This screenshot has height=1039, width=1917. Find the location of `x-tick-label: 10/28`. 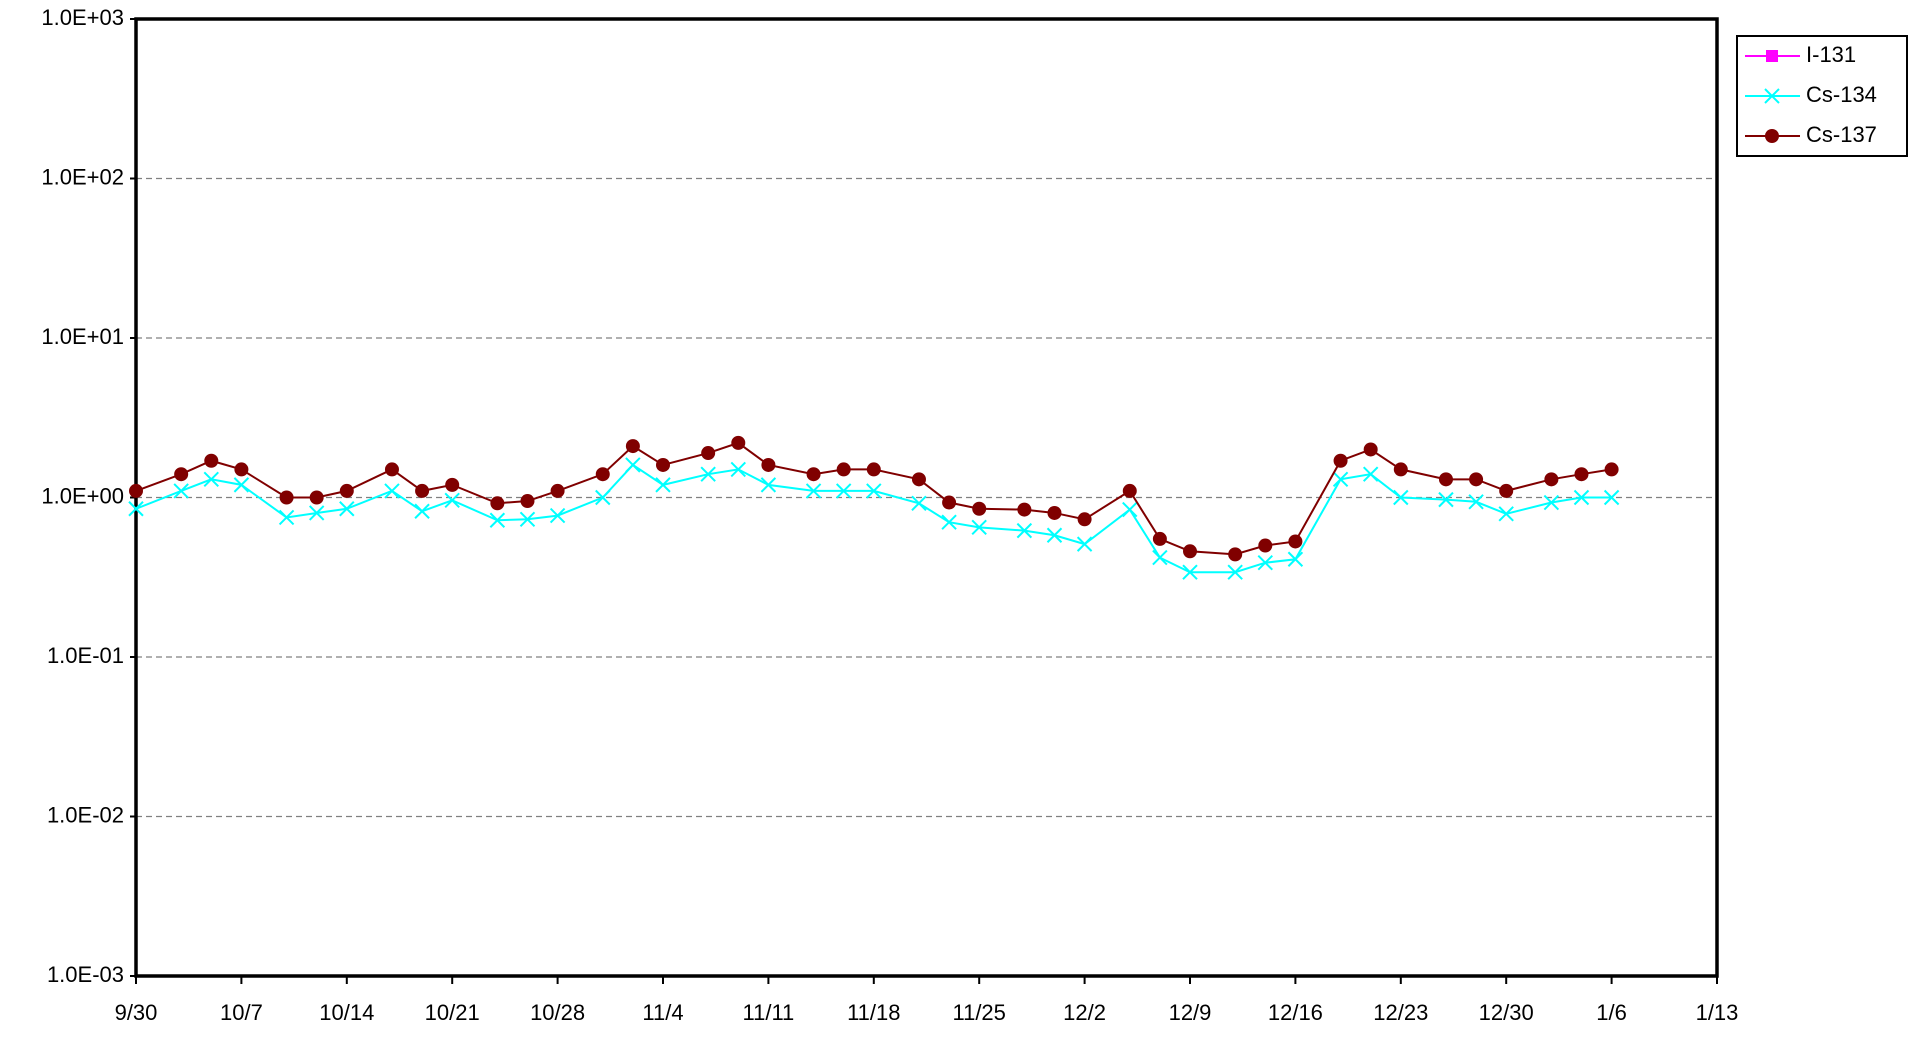

x-tick-label: 10/28 is located at coordinates (557, 1012).